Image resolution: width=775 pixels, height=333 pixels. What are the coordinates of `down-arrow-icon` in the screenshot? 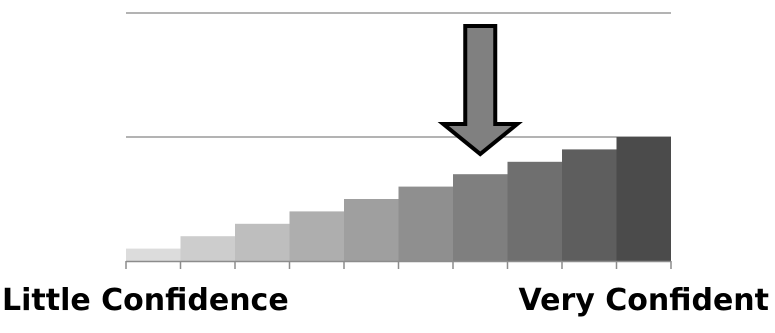 It's located at (480, 90).